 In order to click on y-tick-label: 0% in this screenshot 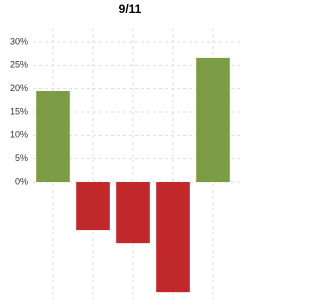, I will do `click(21, 181)`.